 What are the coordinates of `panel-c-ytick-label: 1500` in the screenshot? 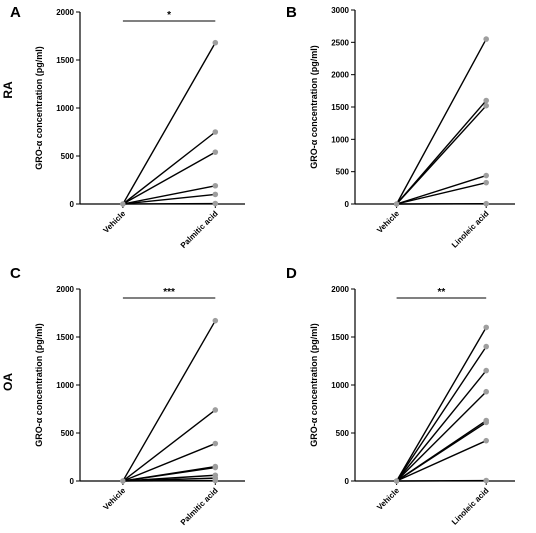 It's located at (65, 337).